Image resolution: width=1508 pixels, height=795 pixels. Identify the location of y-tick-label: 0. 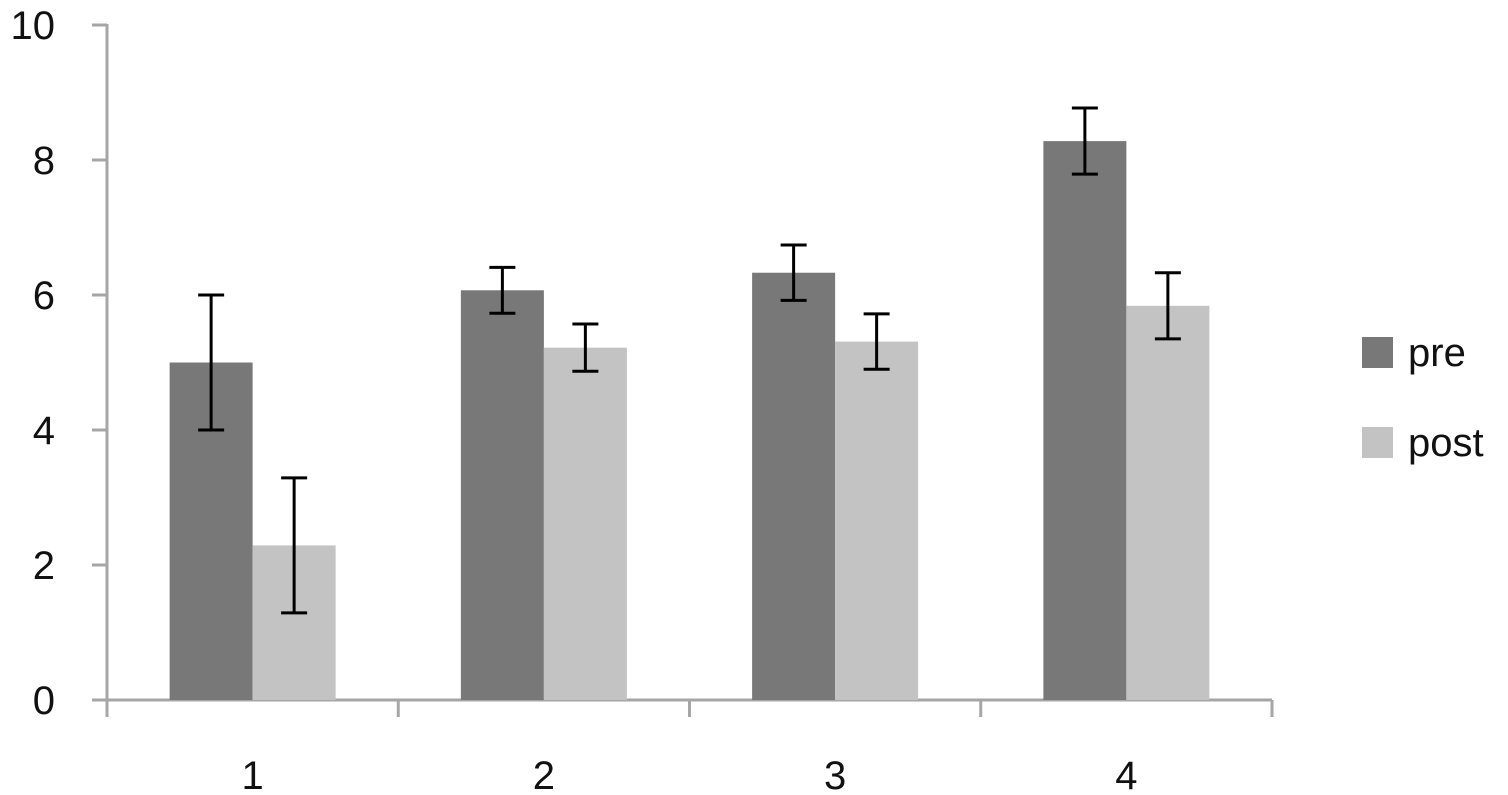
(44, 701).